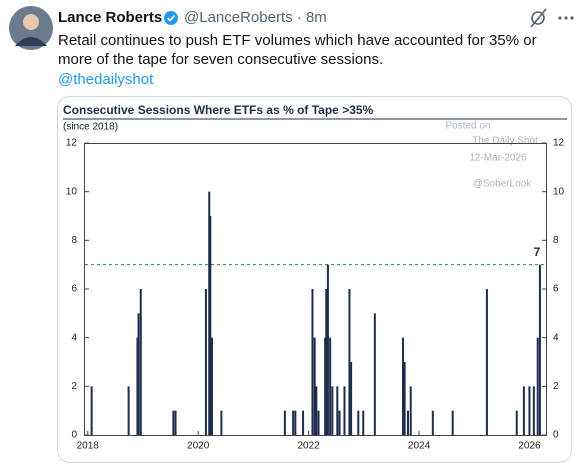  I want to click on author-meta: @LanceRoberts · 8m, so click(255, 17).